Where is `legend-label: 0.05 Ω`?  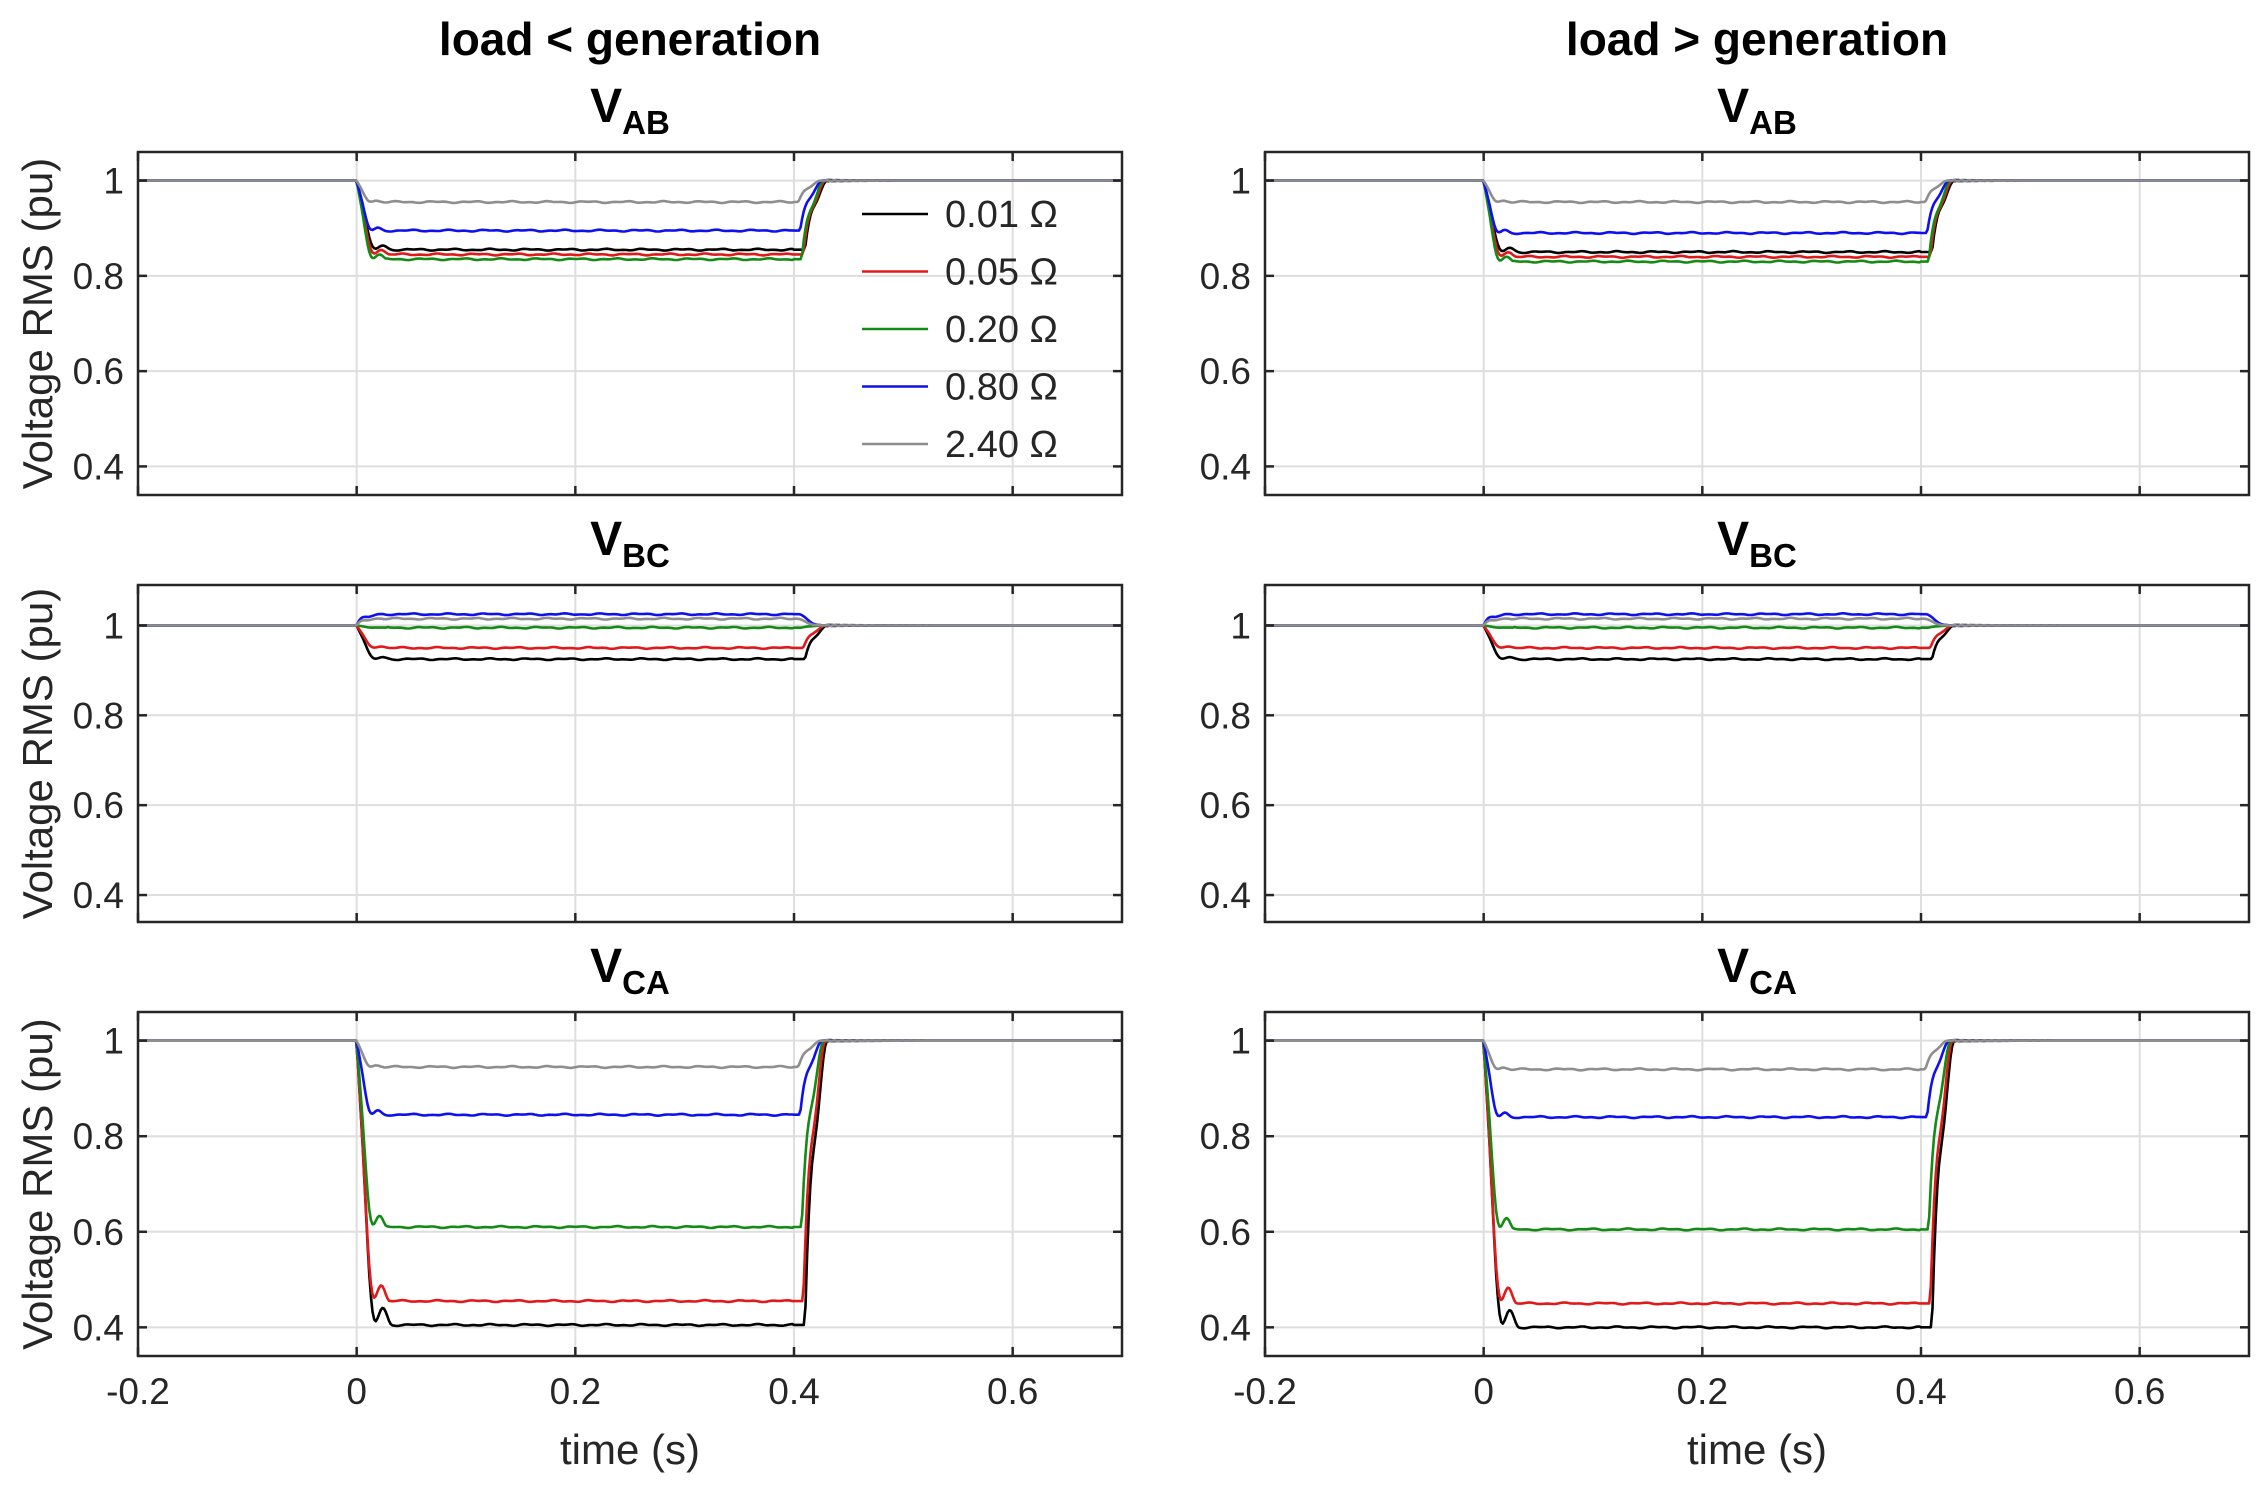 legend-label: 0.05 Ω is located at coordinates (1001, 273).